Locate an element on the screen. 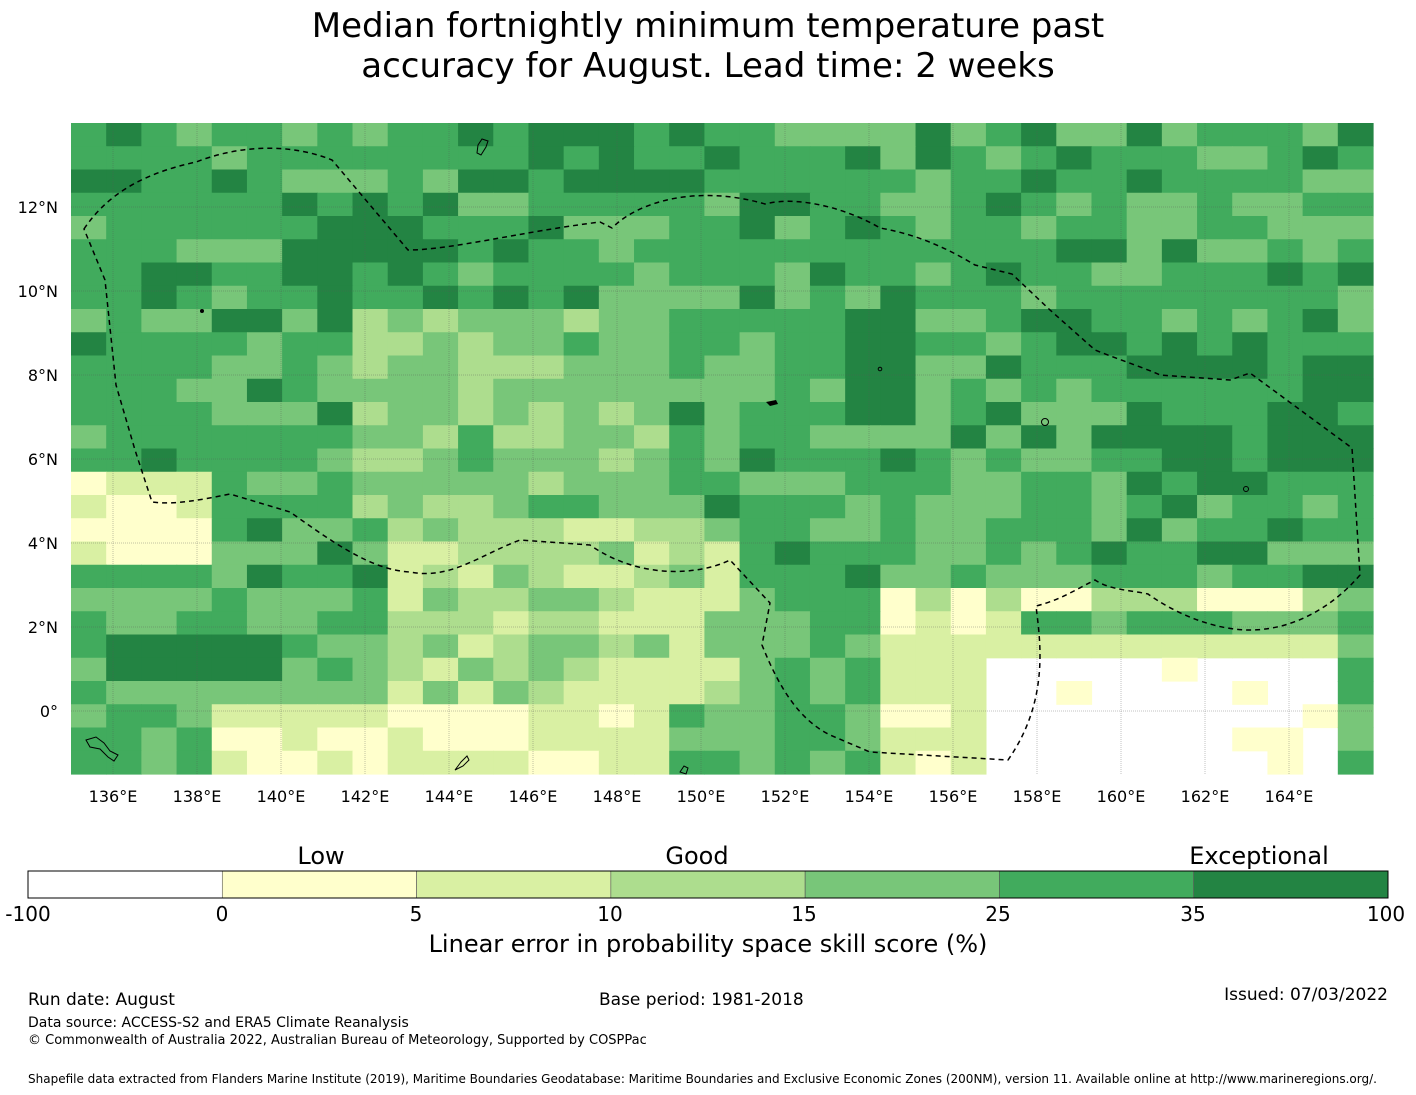 This screenshot has height=1095, width=1416. island is located at coordinates (202, 311).